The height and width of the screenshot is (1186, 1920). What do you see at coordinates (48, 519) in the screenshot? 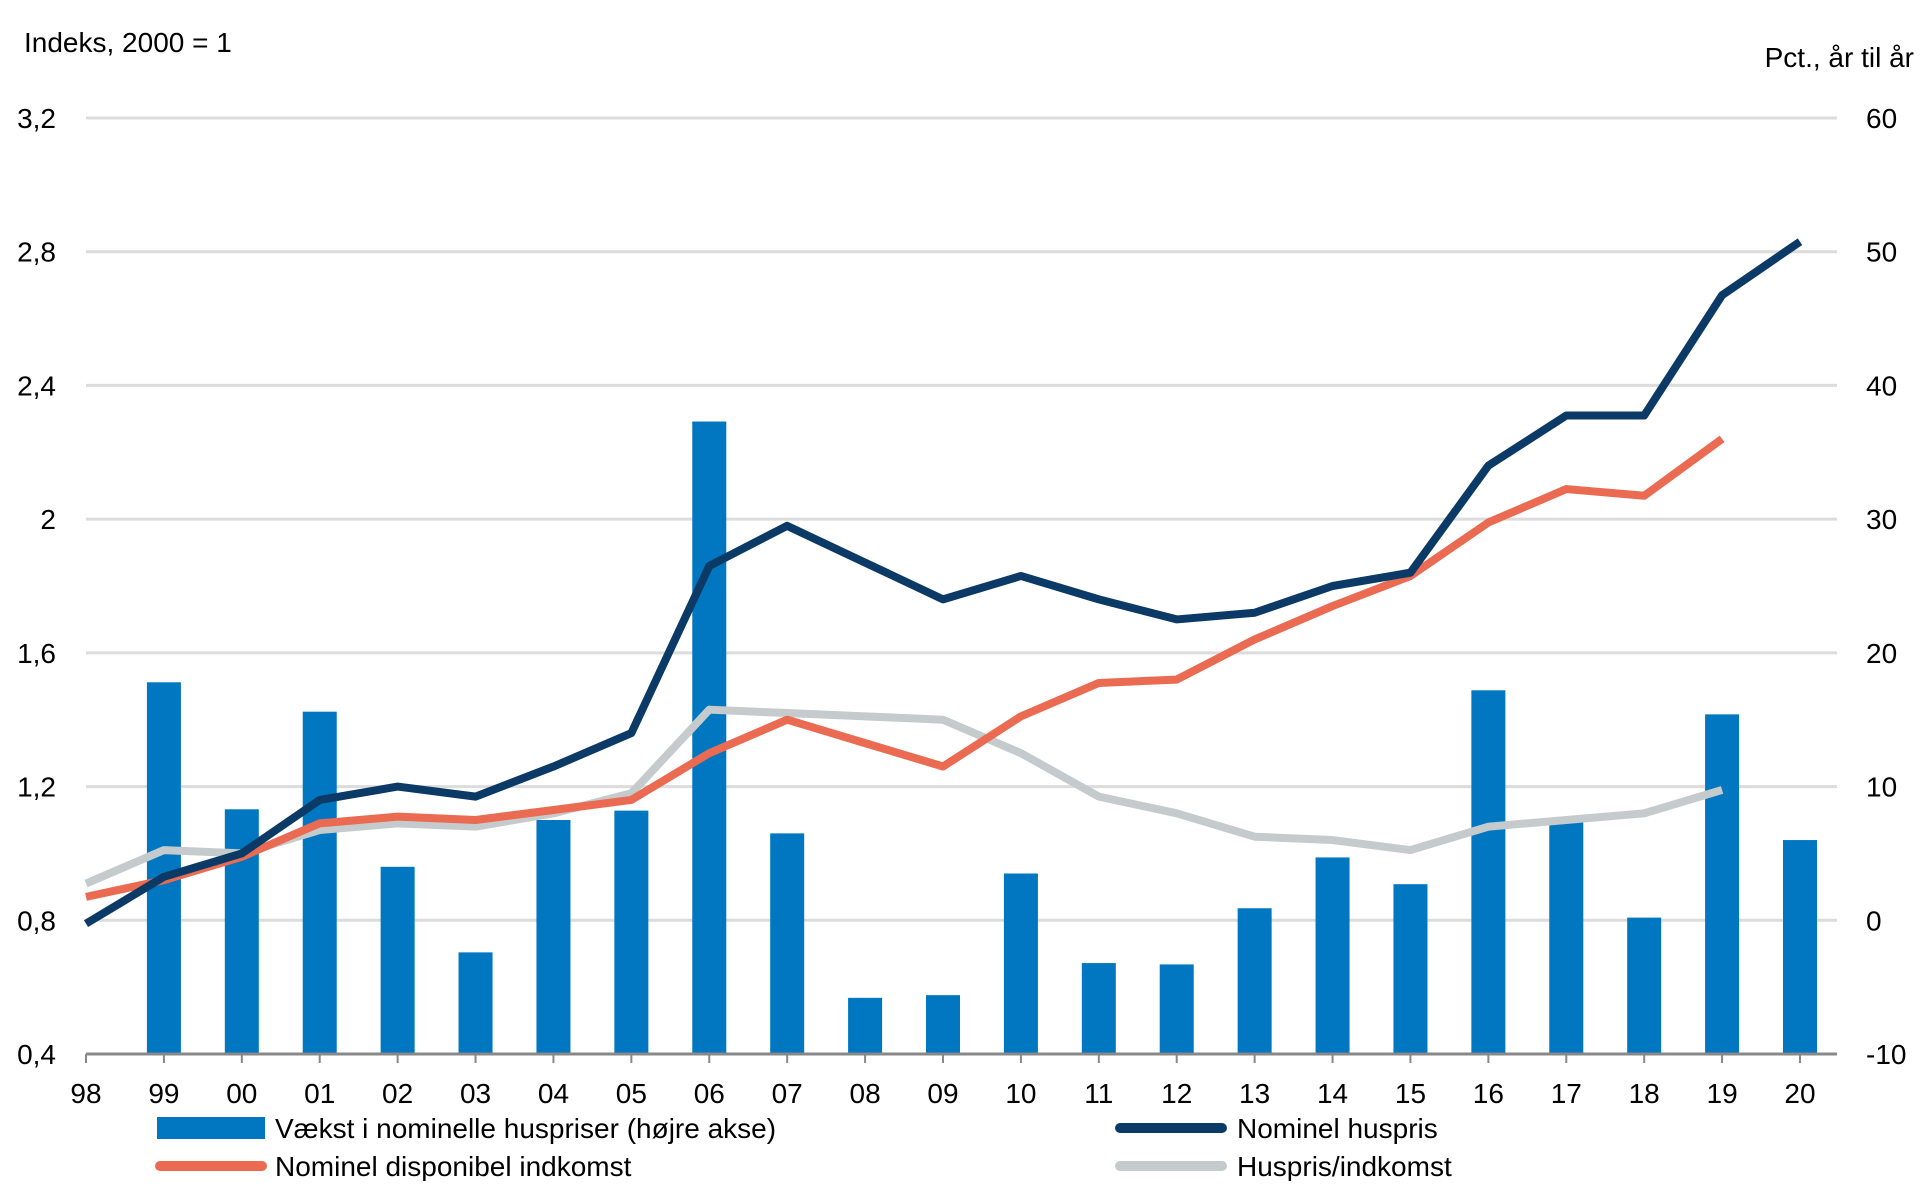
I see `left-tick-label: 2` at bounding box center [48, 519].